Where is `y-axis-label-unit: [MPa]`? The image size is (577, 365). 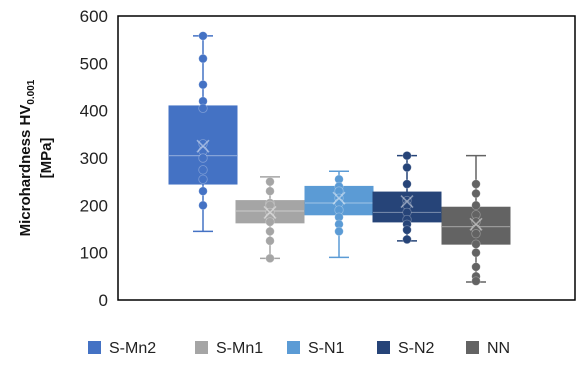
y-axis-label-unit: [MPa] is located at coordinates (46, 158).